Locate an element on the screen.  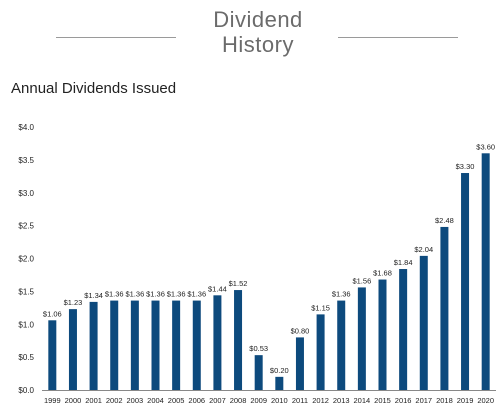
bar-2005 is located at coordinates (176, 345).